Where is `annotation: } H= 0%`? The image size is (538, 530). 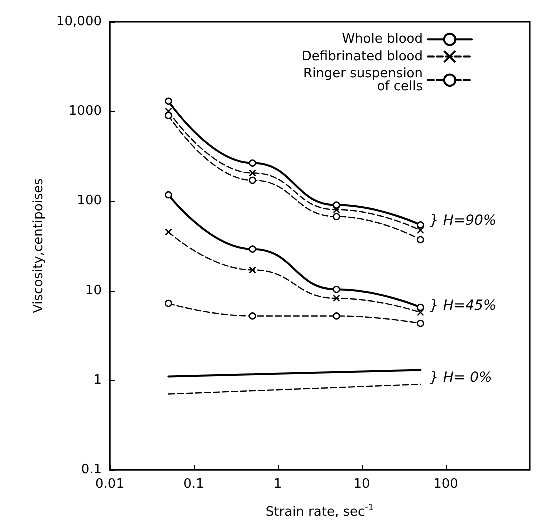 annotation: } H= 0% is located at coordinates (461, 378).